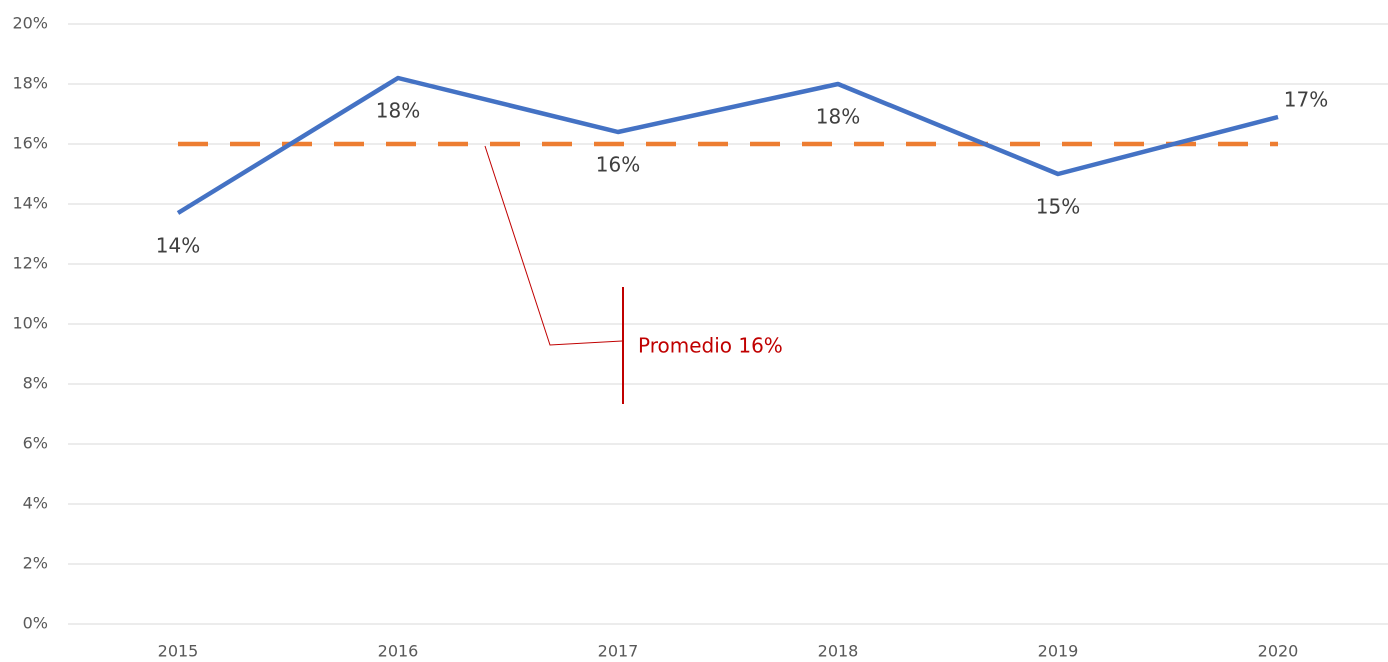  What do you see at coordinates (30, 203) in the screenshot?
I see `y-tick-label: 14%` at bounding box center [30, 203].